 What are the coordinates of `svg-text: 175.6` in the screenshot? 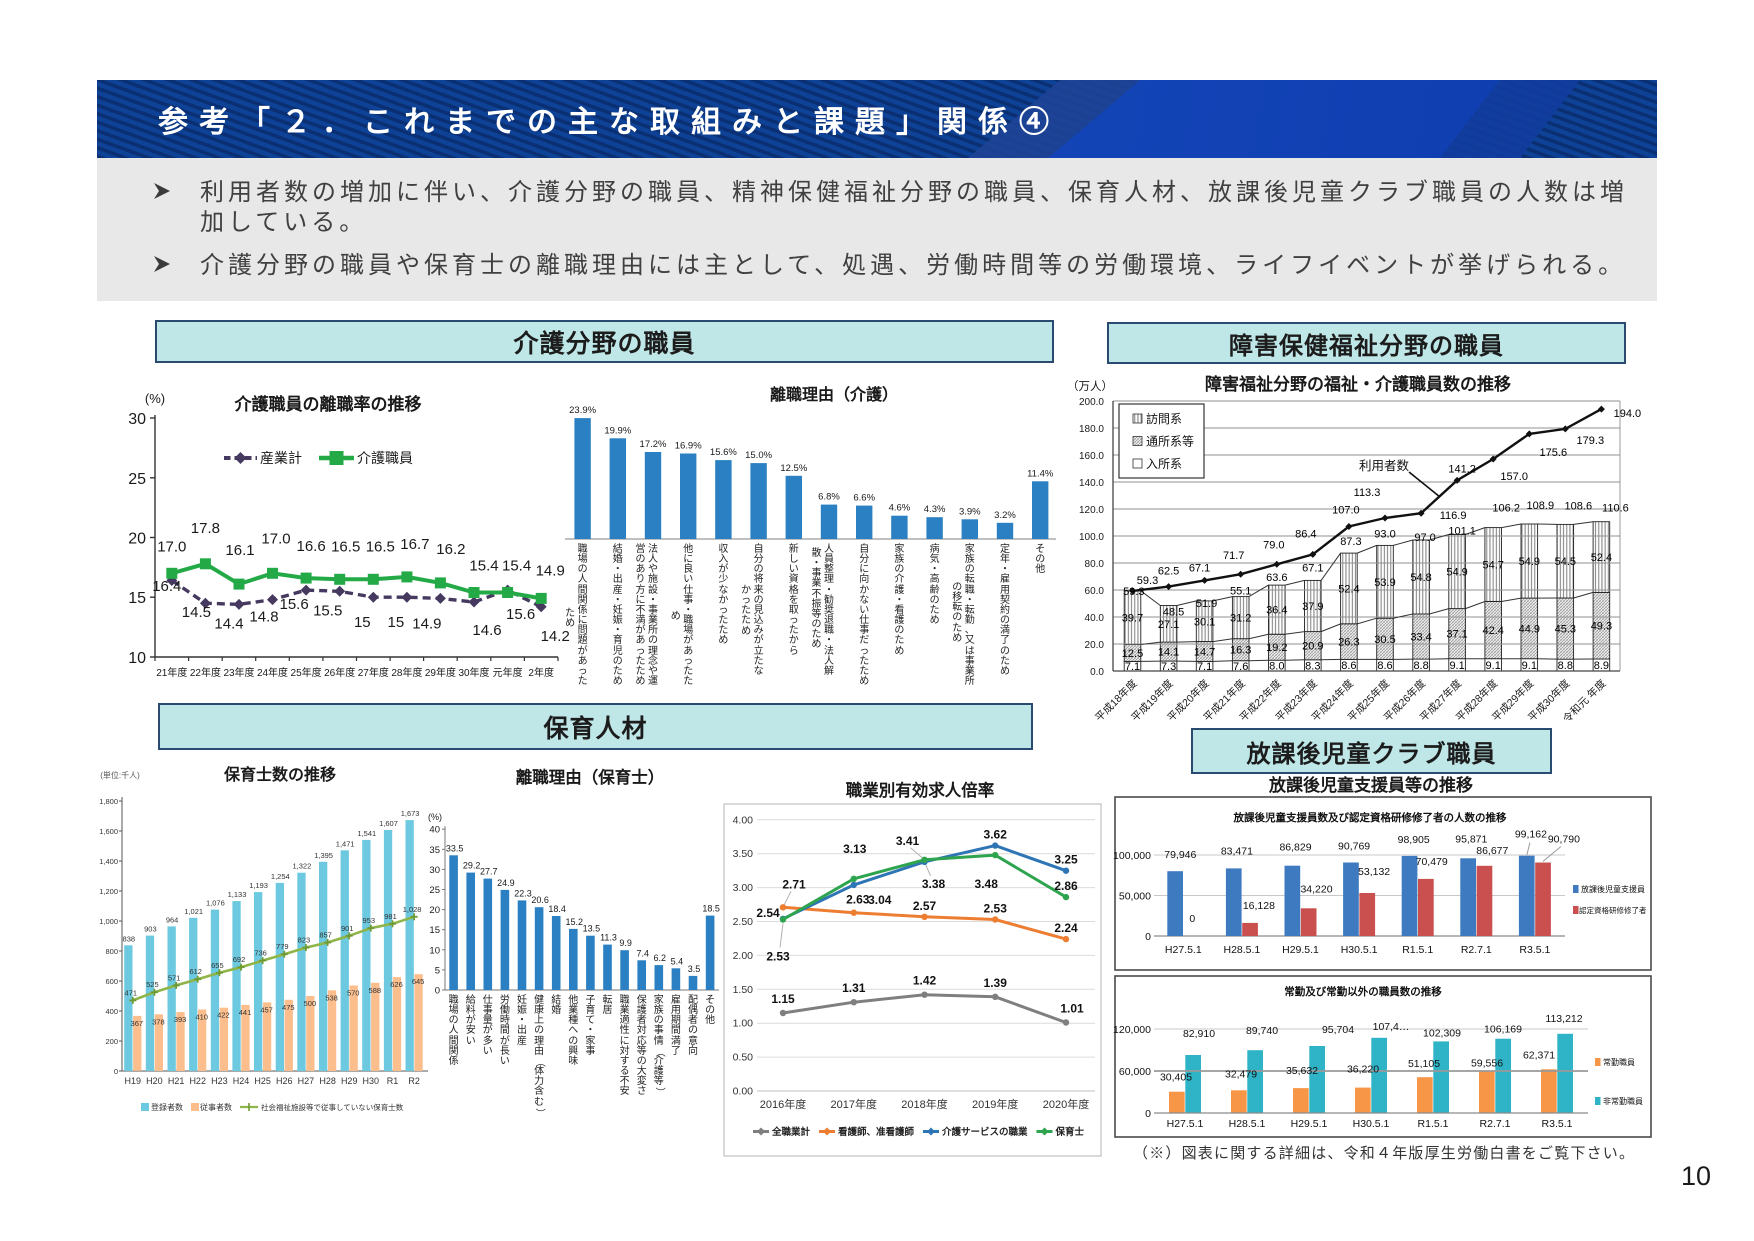 It's located at (1554, 453).